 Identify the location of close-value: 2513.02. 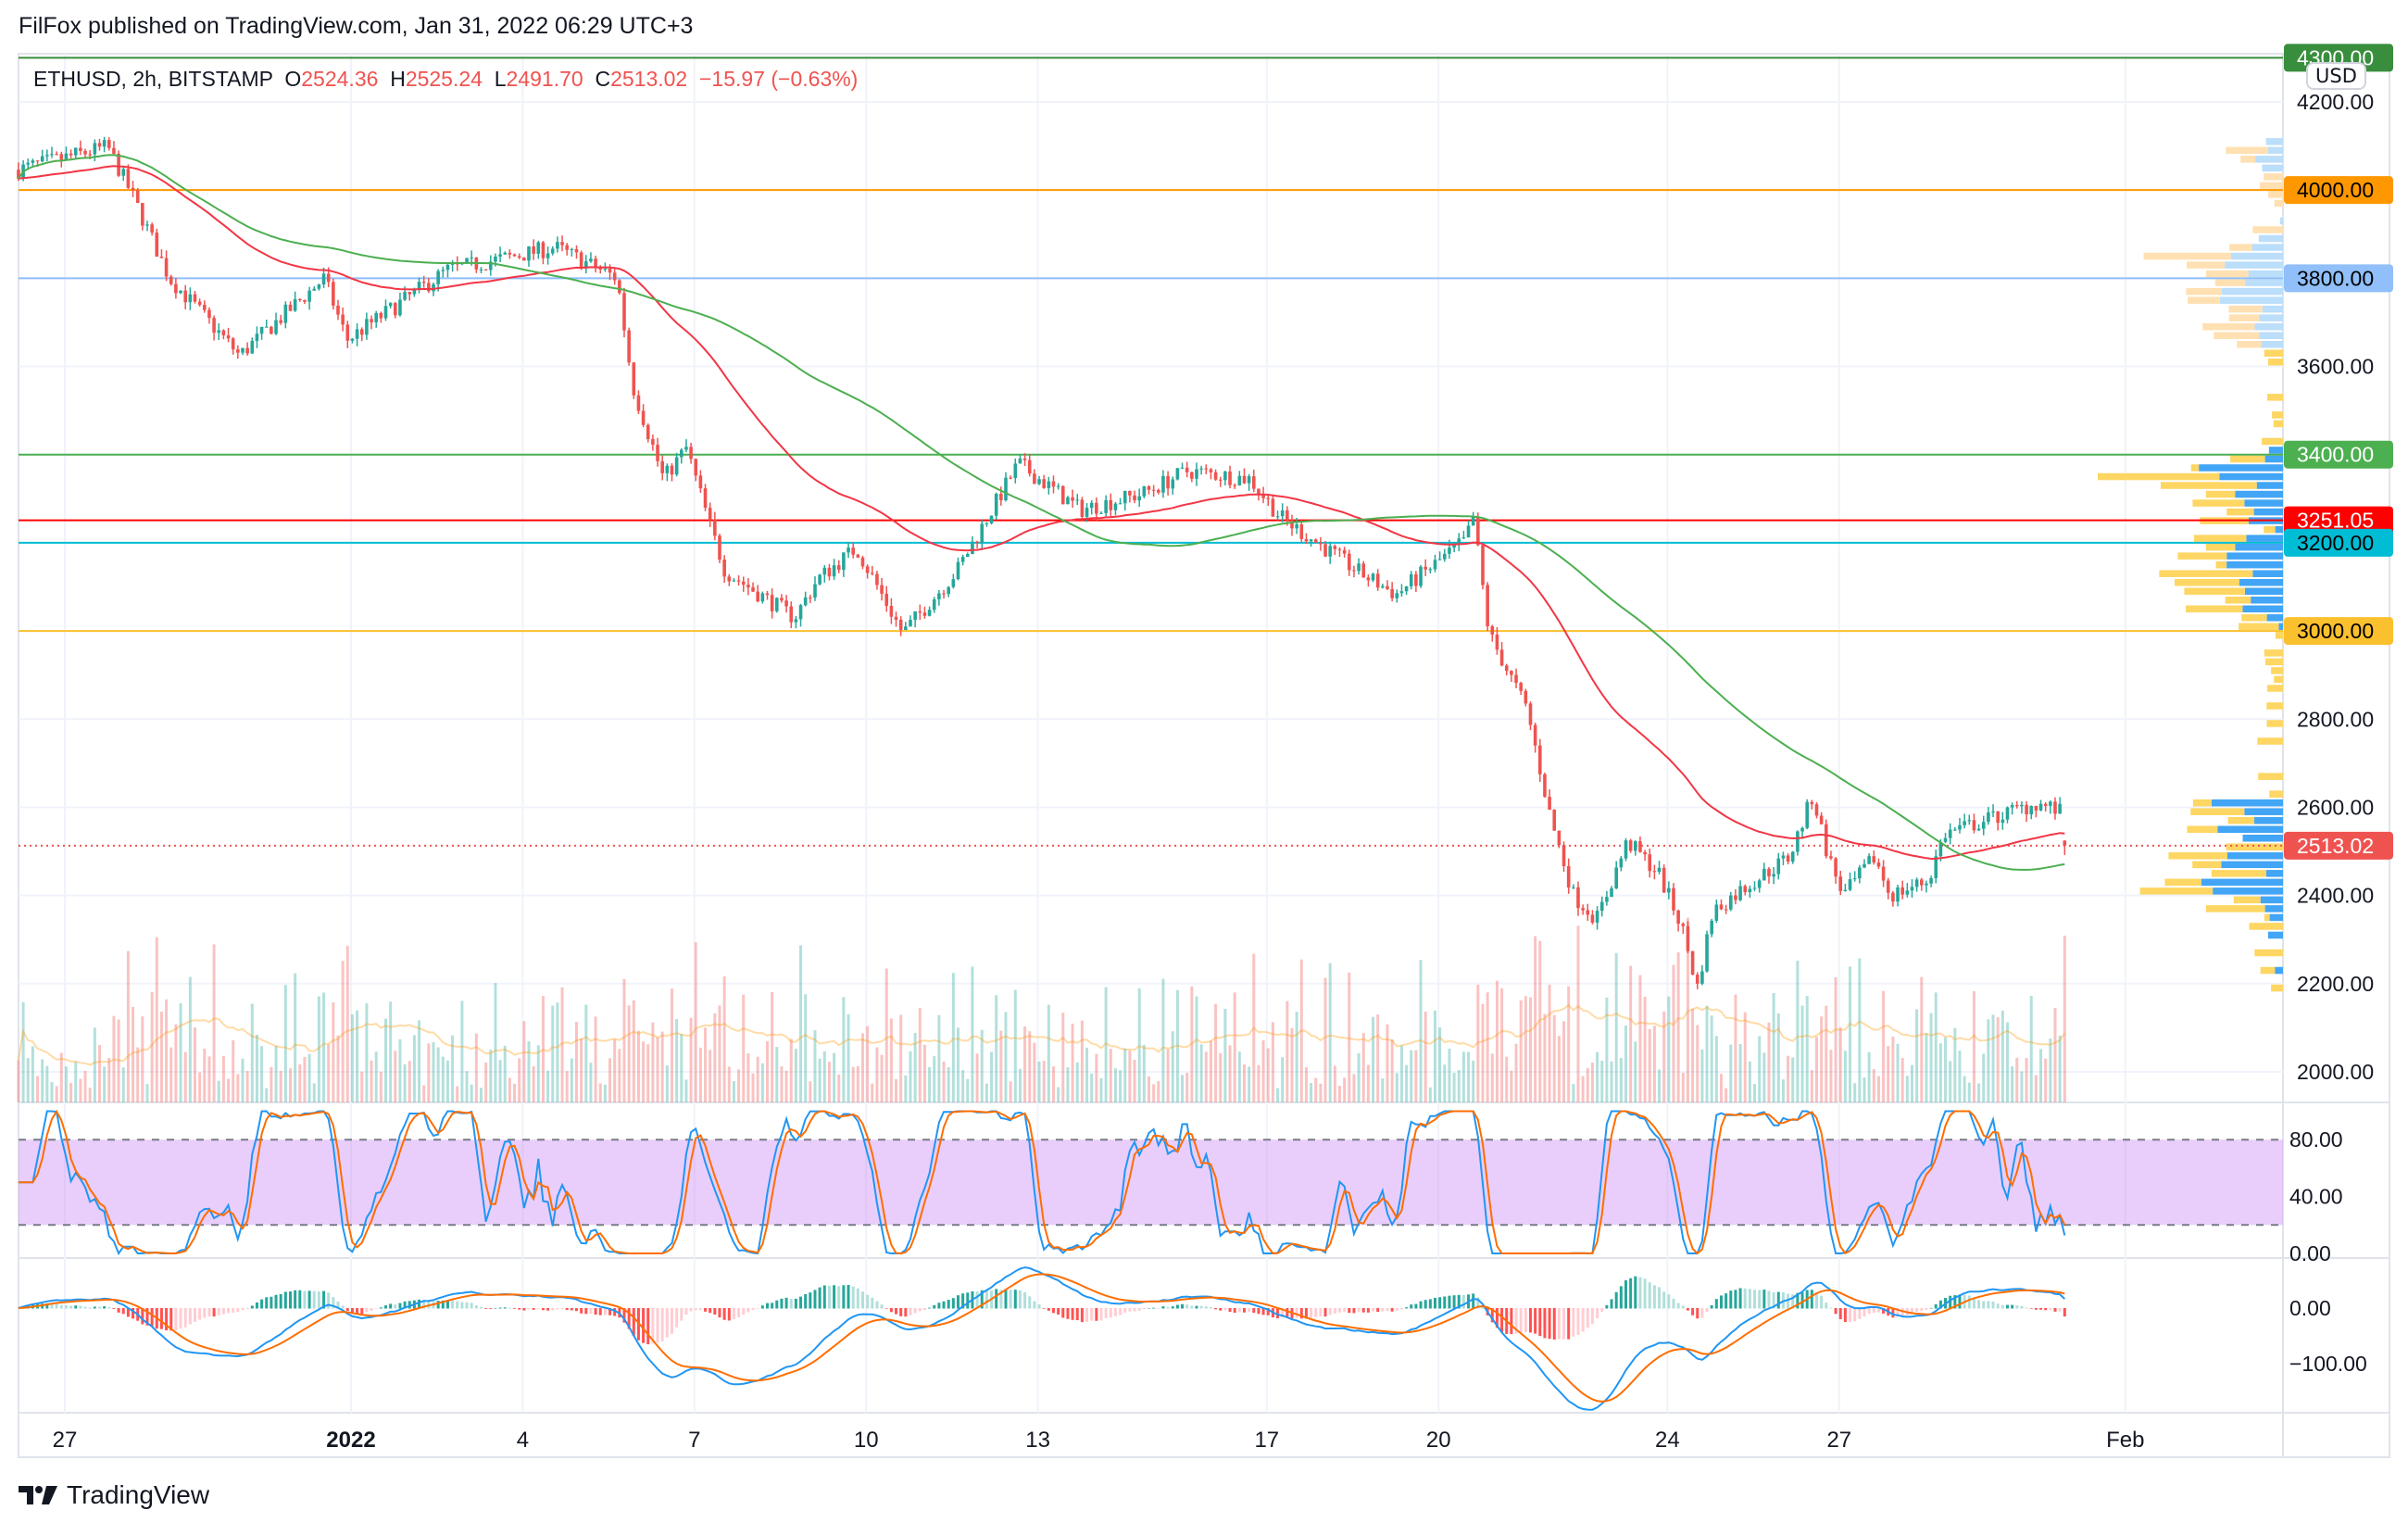
(649, 79).